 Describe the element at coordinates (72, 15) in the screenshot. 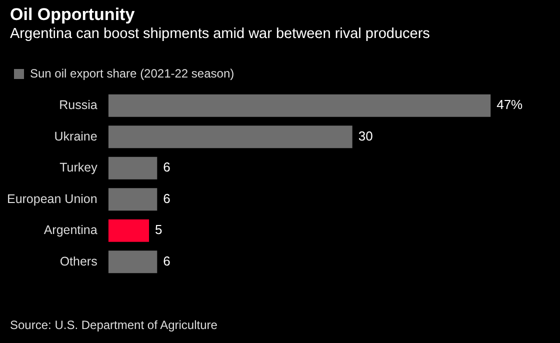

I see `chart-title: Oil Opportunity` at that location.